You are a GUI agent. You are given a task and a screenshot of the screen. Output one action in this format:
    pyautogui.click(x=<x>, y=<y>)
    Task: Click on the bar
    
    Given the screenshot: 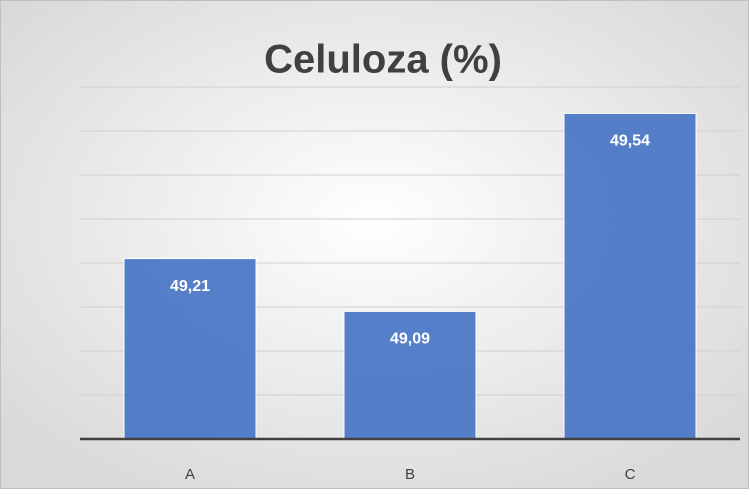 What is the action you would take?
    pyautogui.click(x=630, y=276)
    